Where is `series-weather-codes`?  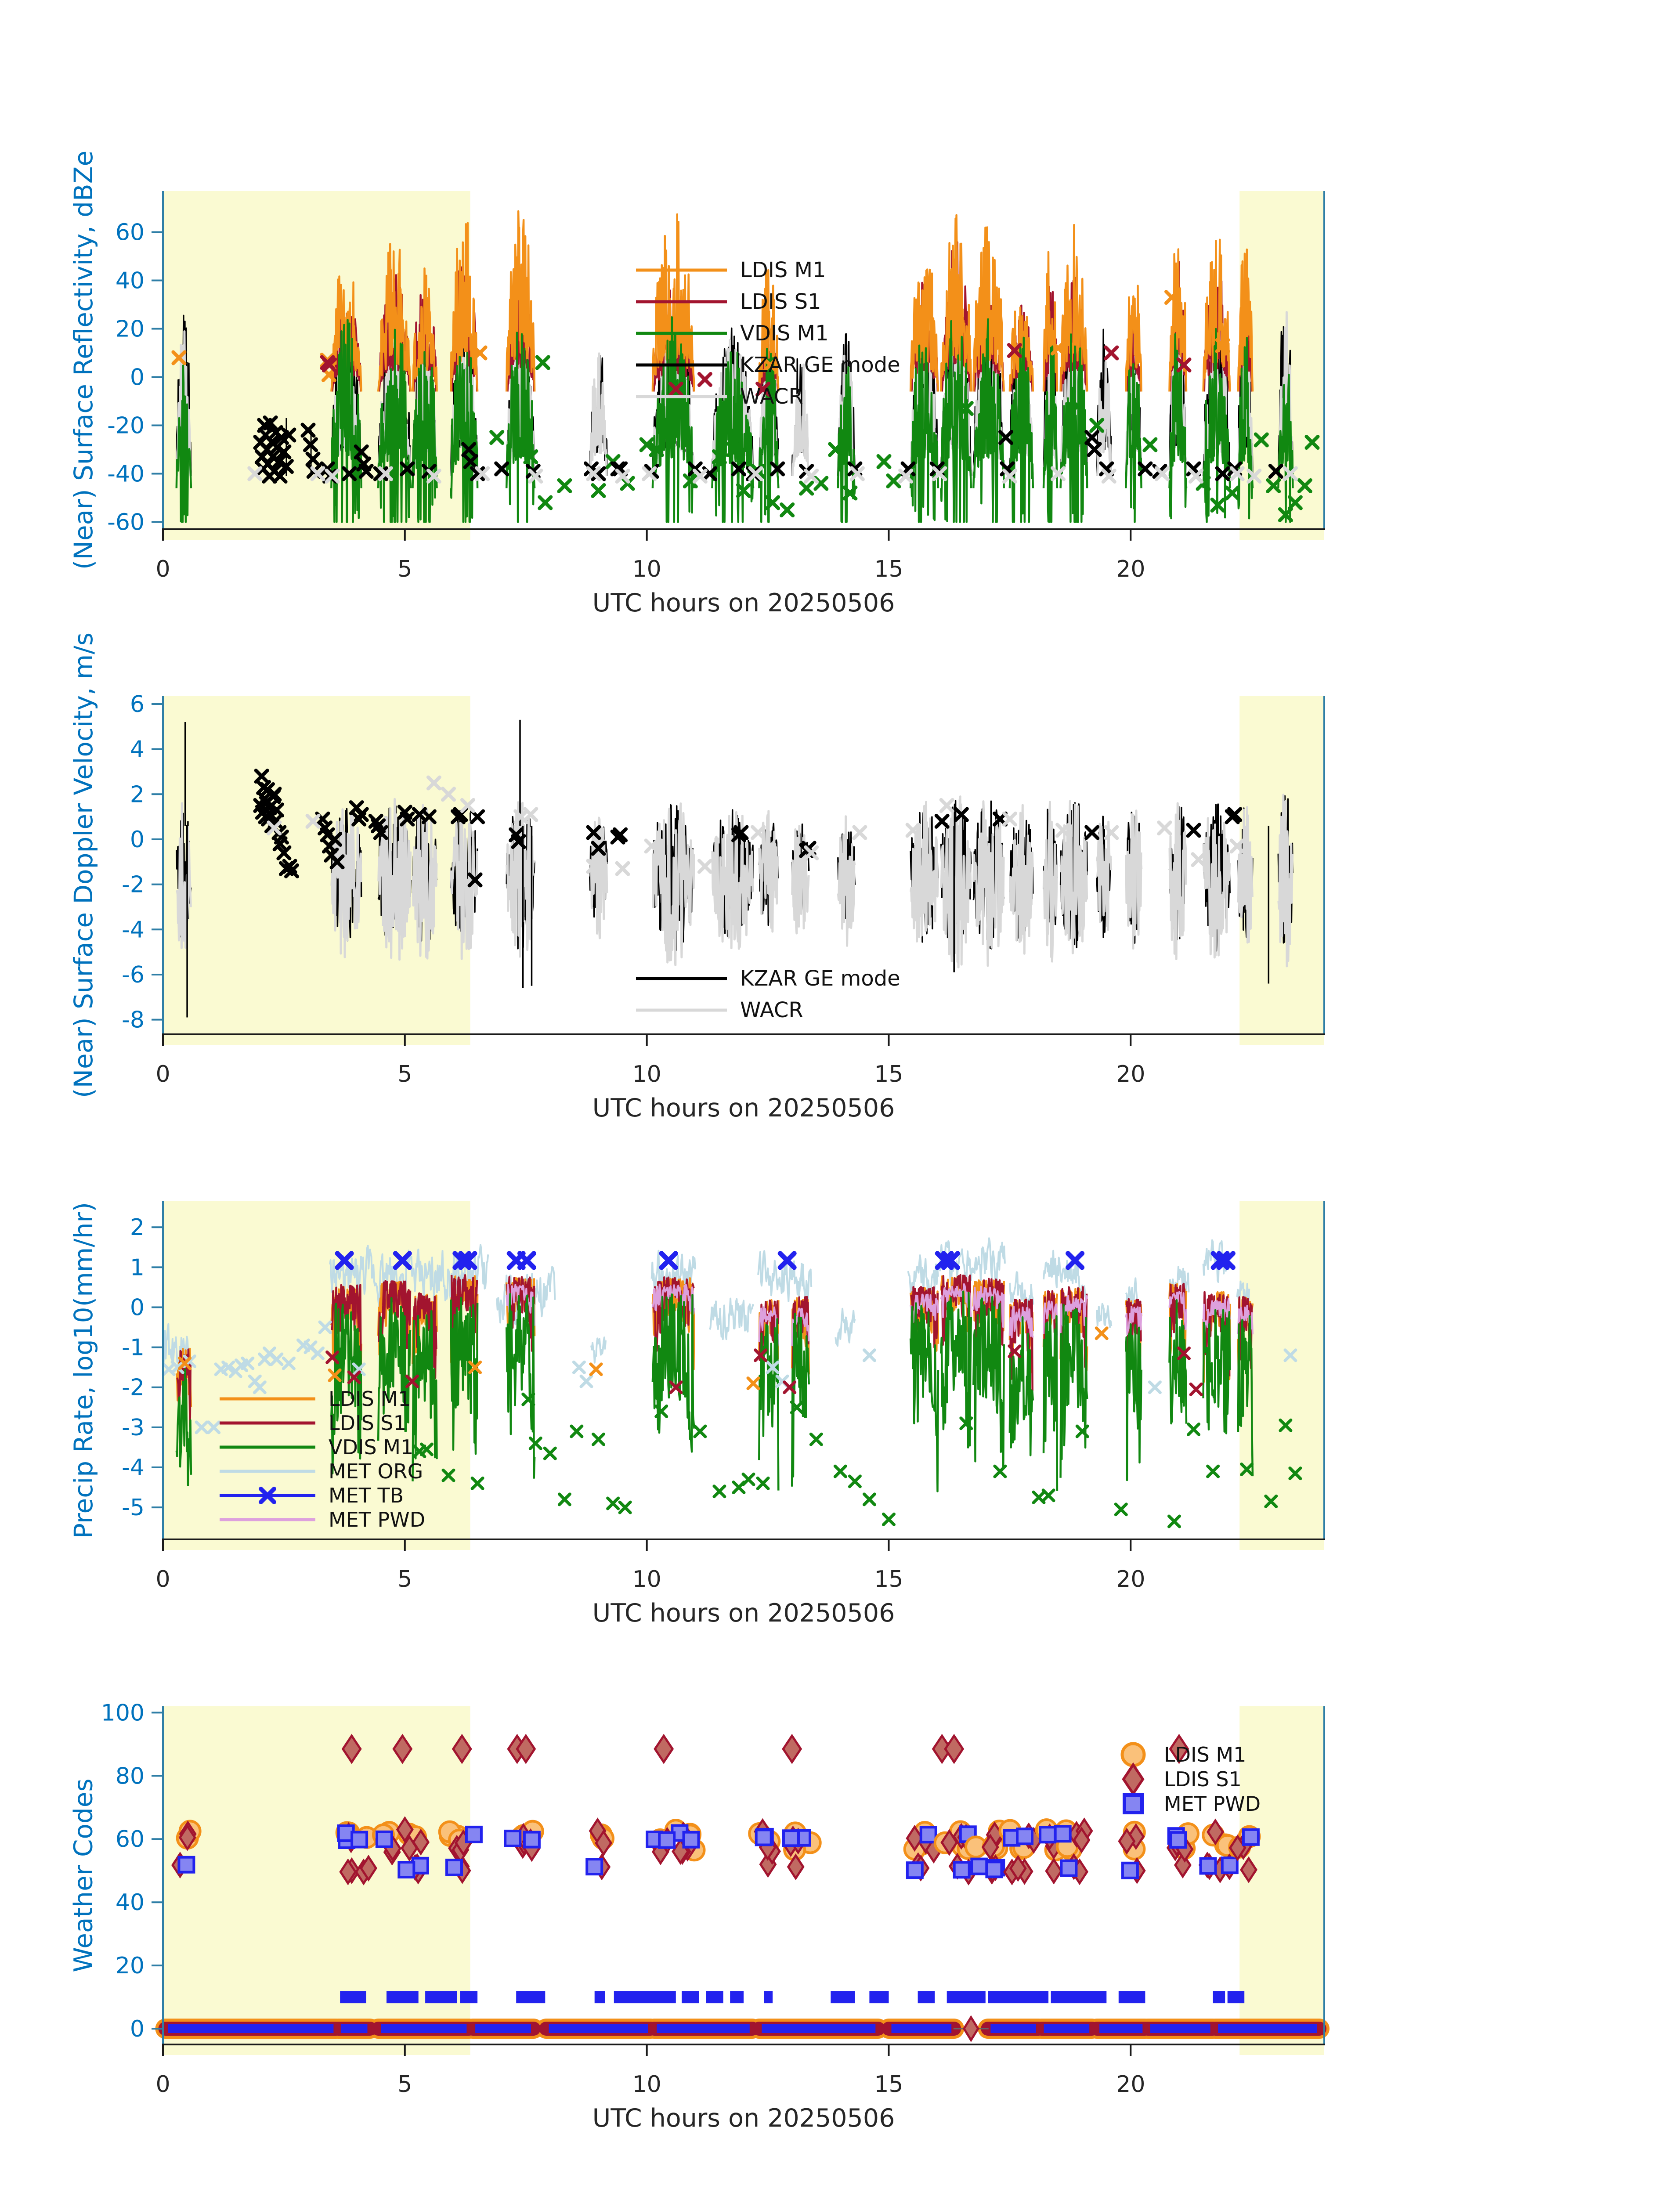 series-weather-codes is located at coordinates (742, 1888).